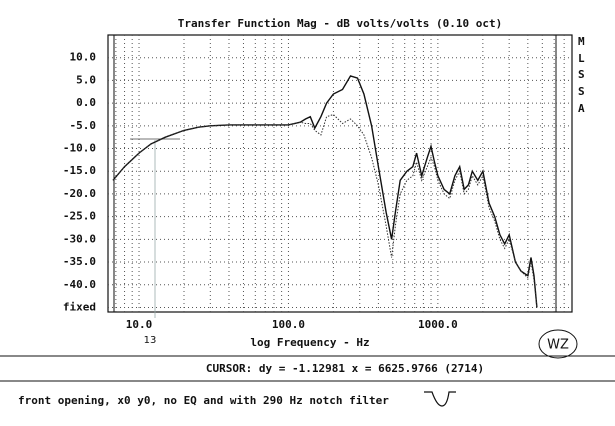 Image resolution: width=615 pixels, height=426 pixels. I want to click on side-letter: M, so click(581, 41).